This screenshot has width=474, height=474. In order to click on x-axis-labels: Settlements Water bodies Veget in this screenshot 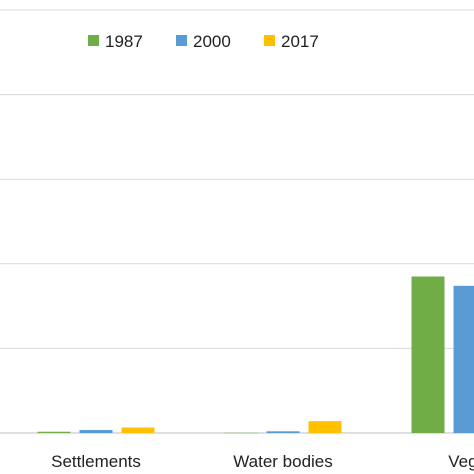, I will do `click(262, 461)`.